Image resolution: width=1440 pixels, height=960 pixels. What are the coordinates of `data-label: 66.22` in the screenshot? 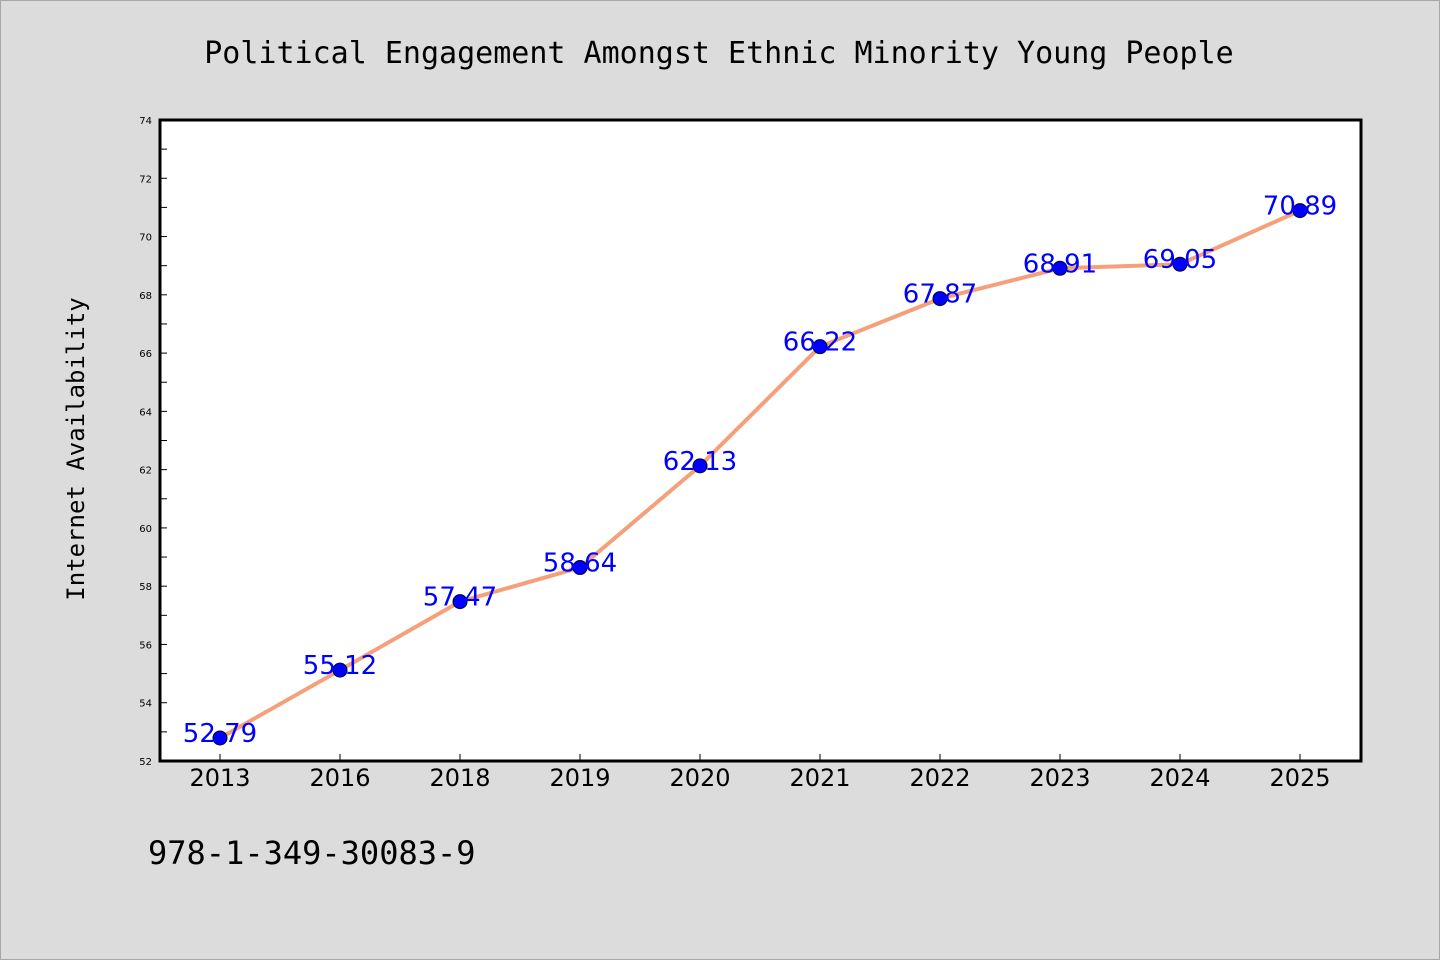 It's located at (820, 343).